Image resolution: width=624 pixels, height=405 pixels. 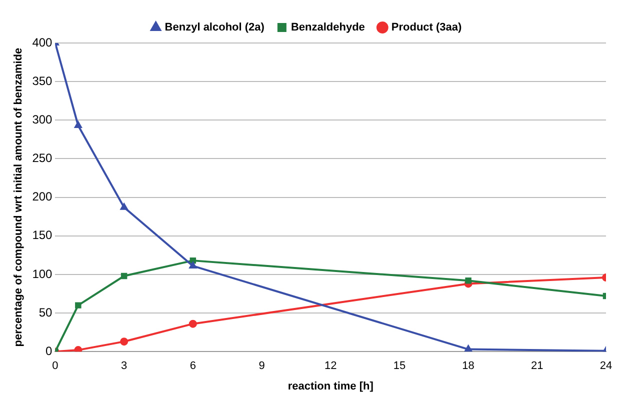 I want to click on y-tick-label: 300, so click(x=42, y=119).